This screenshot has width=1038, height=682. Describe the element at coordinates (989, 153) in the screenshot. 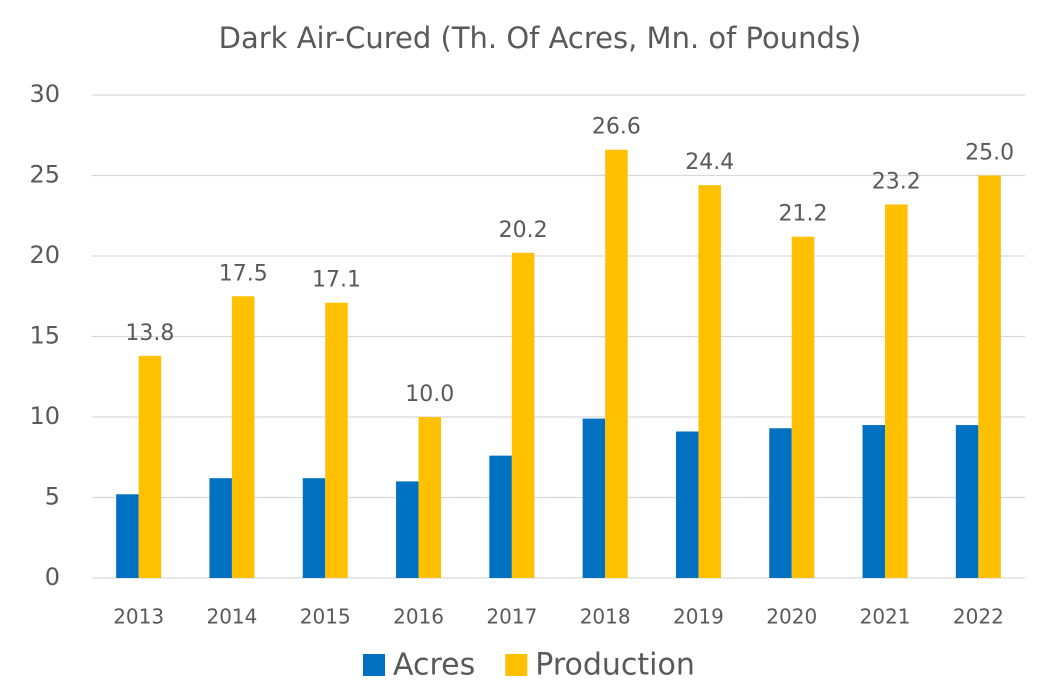

I see `data-label: 25.0` at that location.